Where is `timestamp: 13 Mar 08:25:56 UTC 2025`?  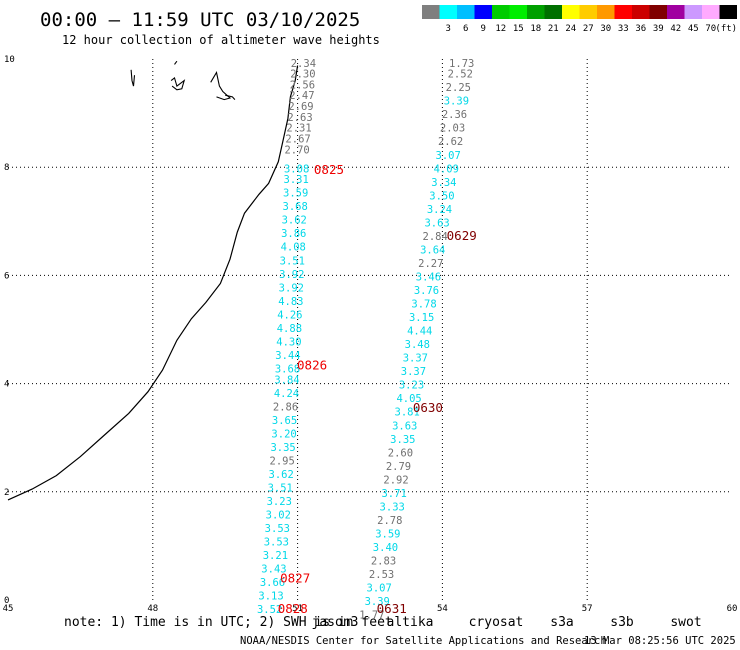
timestamp: 13 Mar 08:25:56 UTC 2025 is located at coordinates (660, 641).